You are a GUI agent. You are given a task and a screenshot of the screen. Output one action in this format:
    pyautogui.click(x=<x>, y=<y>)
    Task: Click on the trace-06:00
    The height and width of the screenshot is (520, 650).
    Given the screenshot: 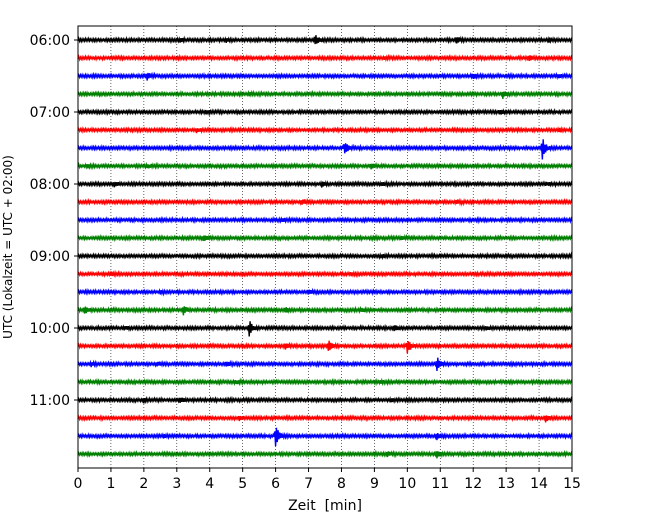 What is the action you would take?
    pyautogui.click(x=325, y=40)
    